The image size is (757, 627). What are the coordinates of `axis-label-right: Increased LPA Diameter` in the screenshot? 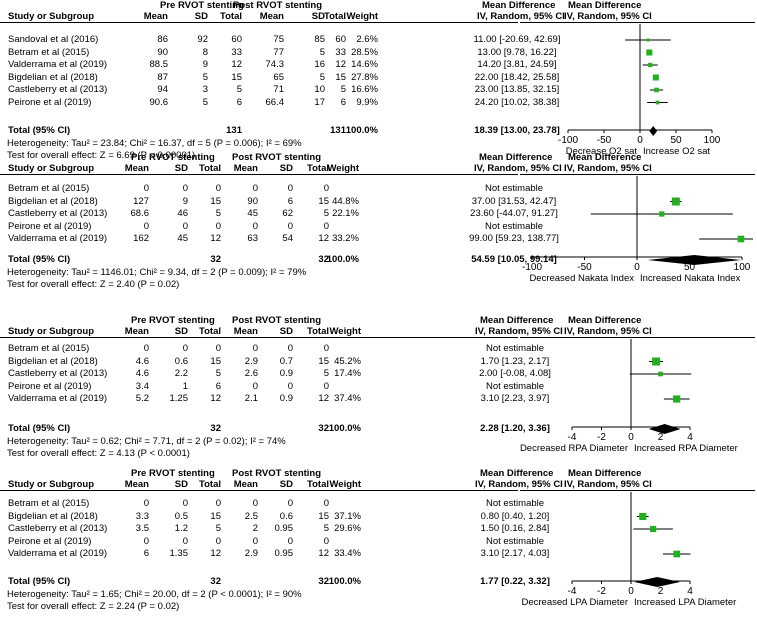 It's located at (685, 602).